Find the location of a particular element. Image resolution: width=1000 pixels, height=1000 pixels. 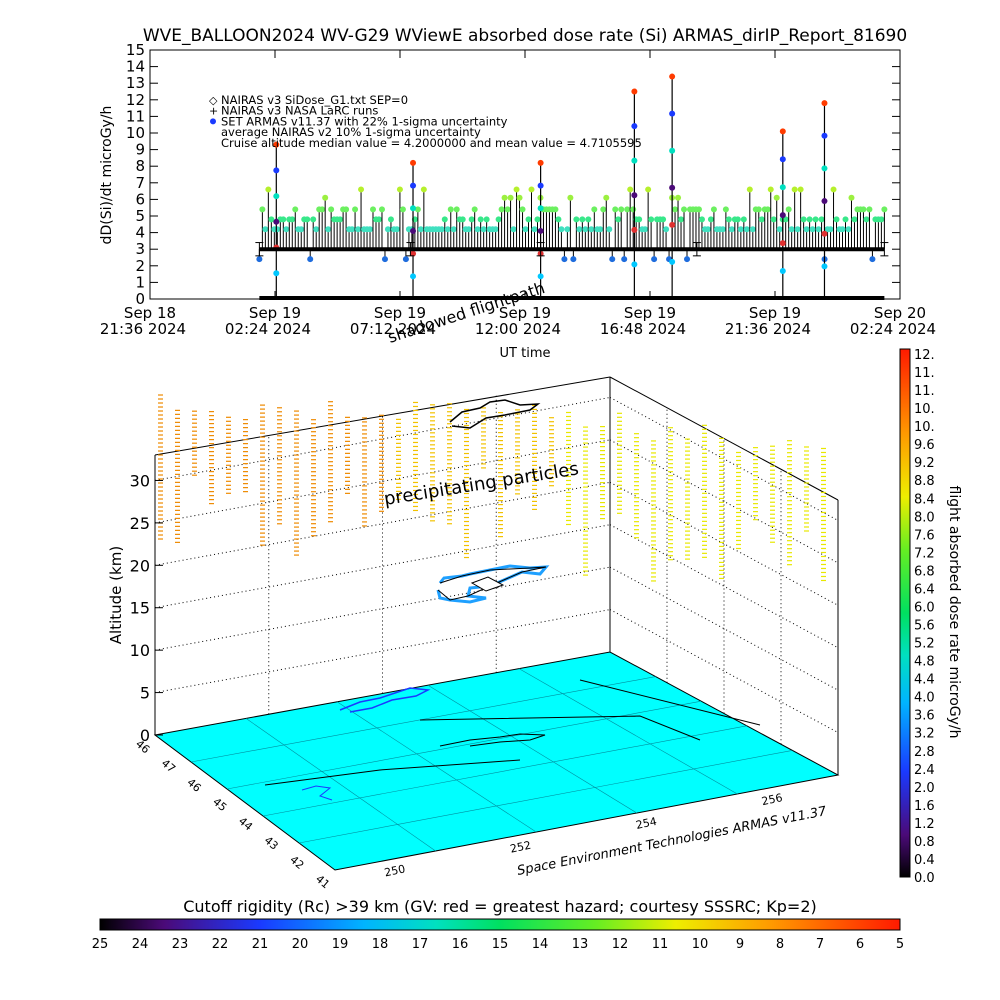

precipitating-particles-annotation: precipitating particles is located at coordinates (481, 484).